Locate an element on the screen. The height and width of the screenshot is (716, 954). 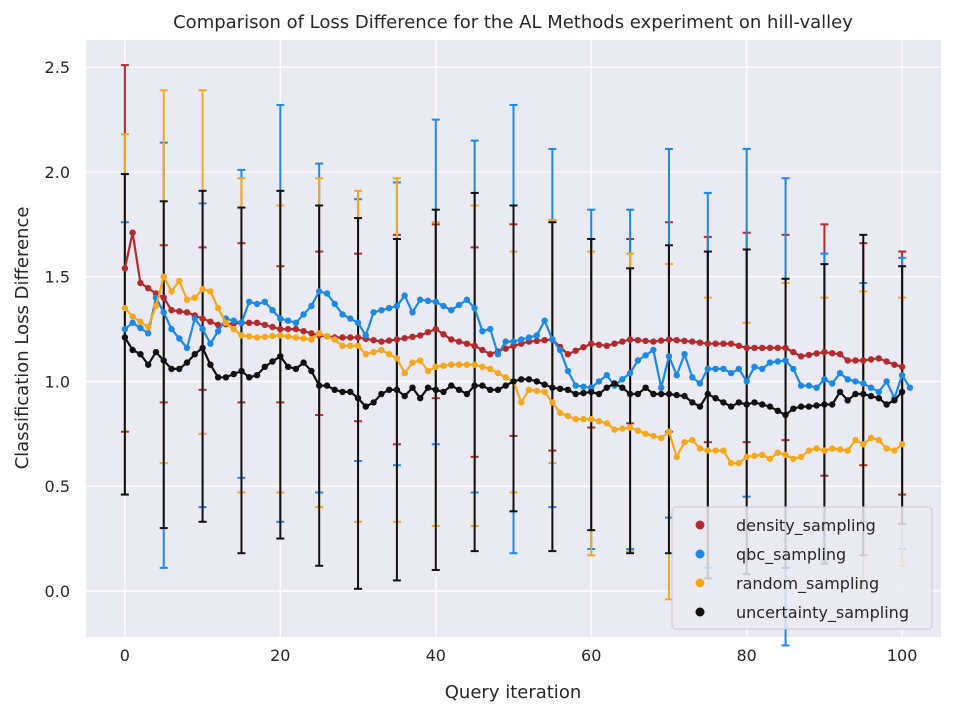
legend-label-random-sampling: random_sampling is located at coordinates (807, 584).